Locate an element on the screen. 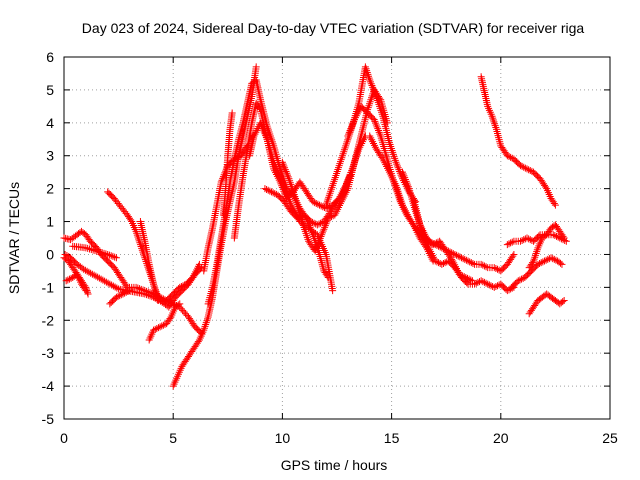 This screenshot has height=480, width=640. y-tick-label: 3 is located at coordinates (50, 156).